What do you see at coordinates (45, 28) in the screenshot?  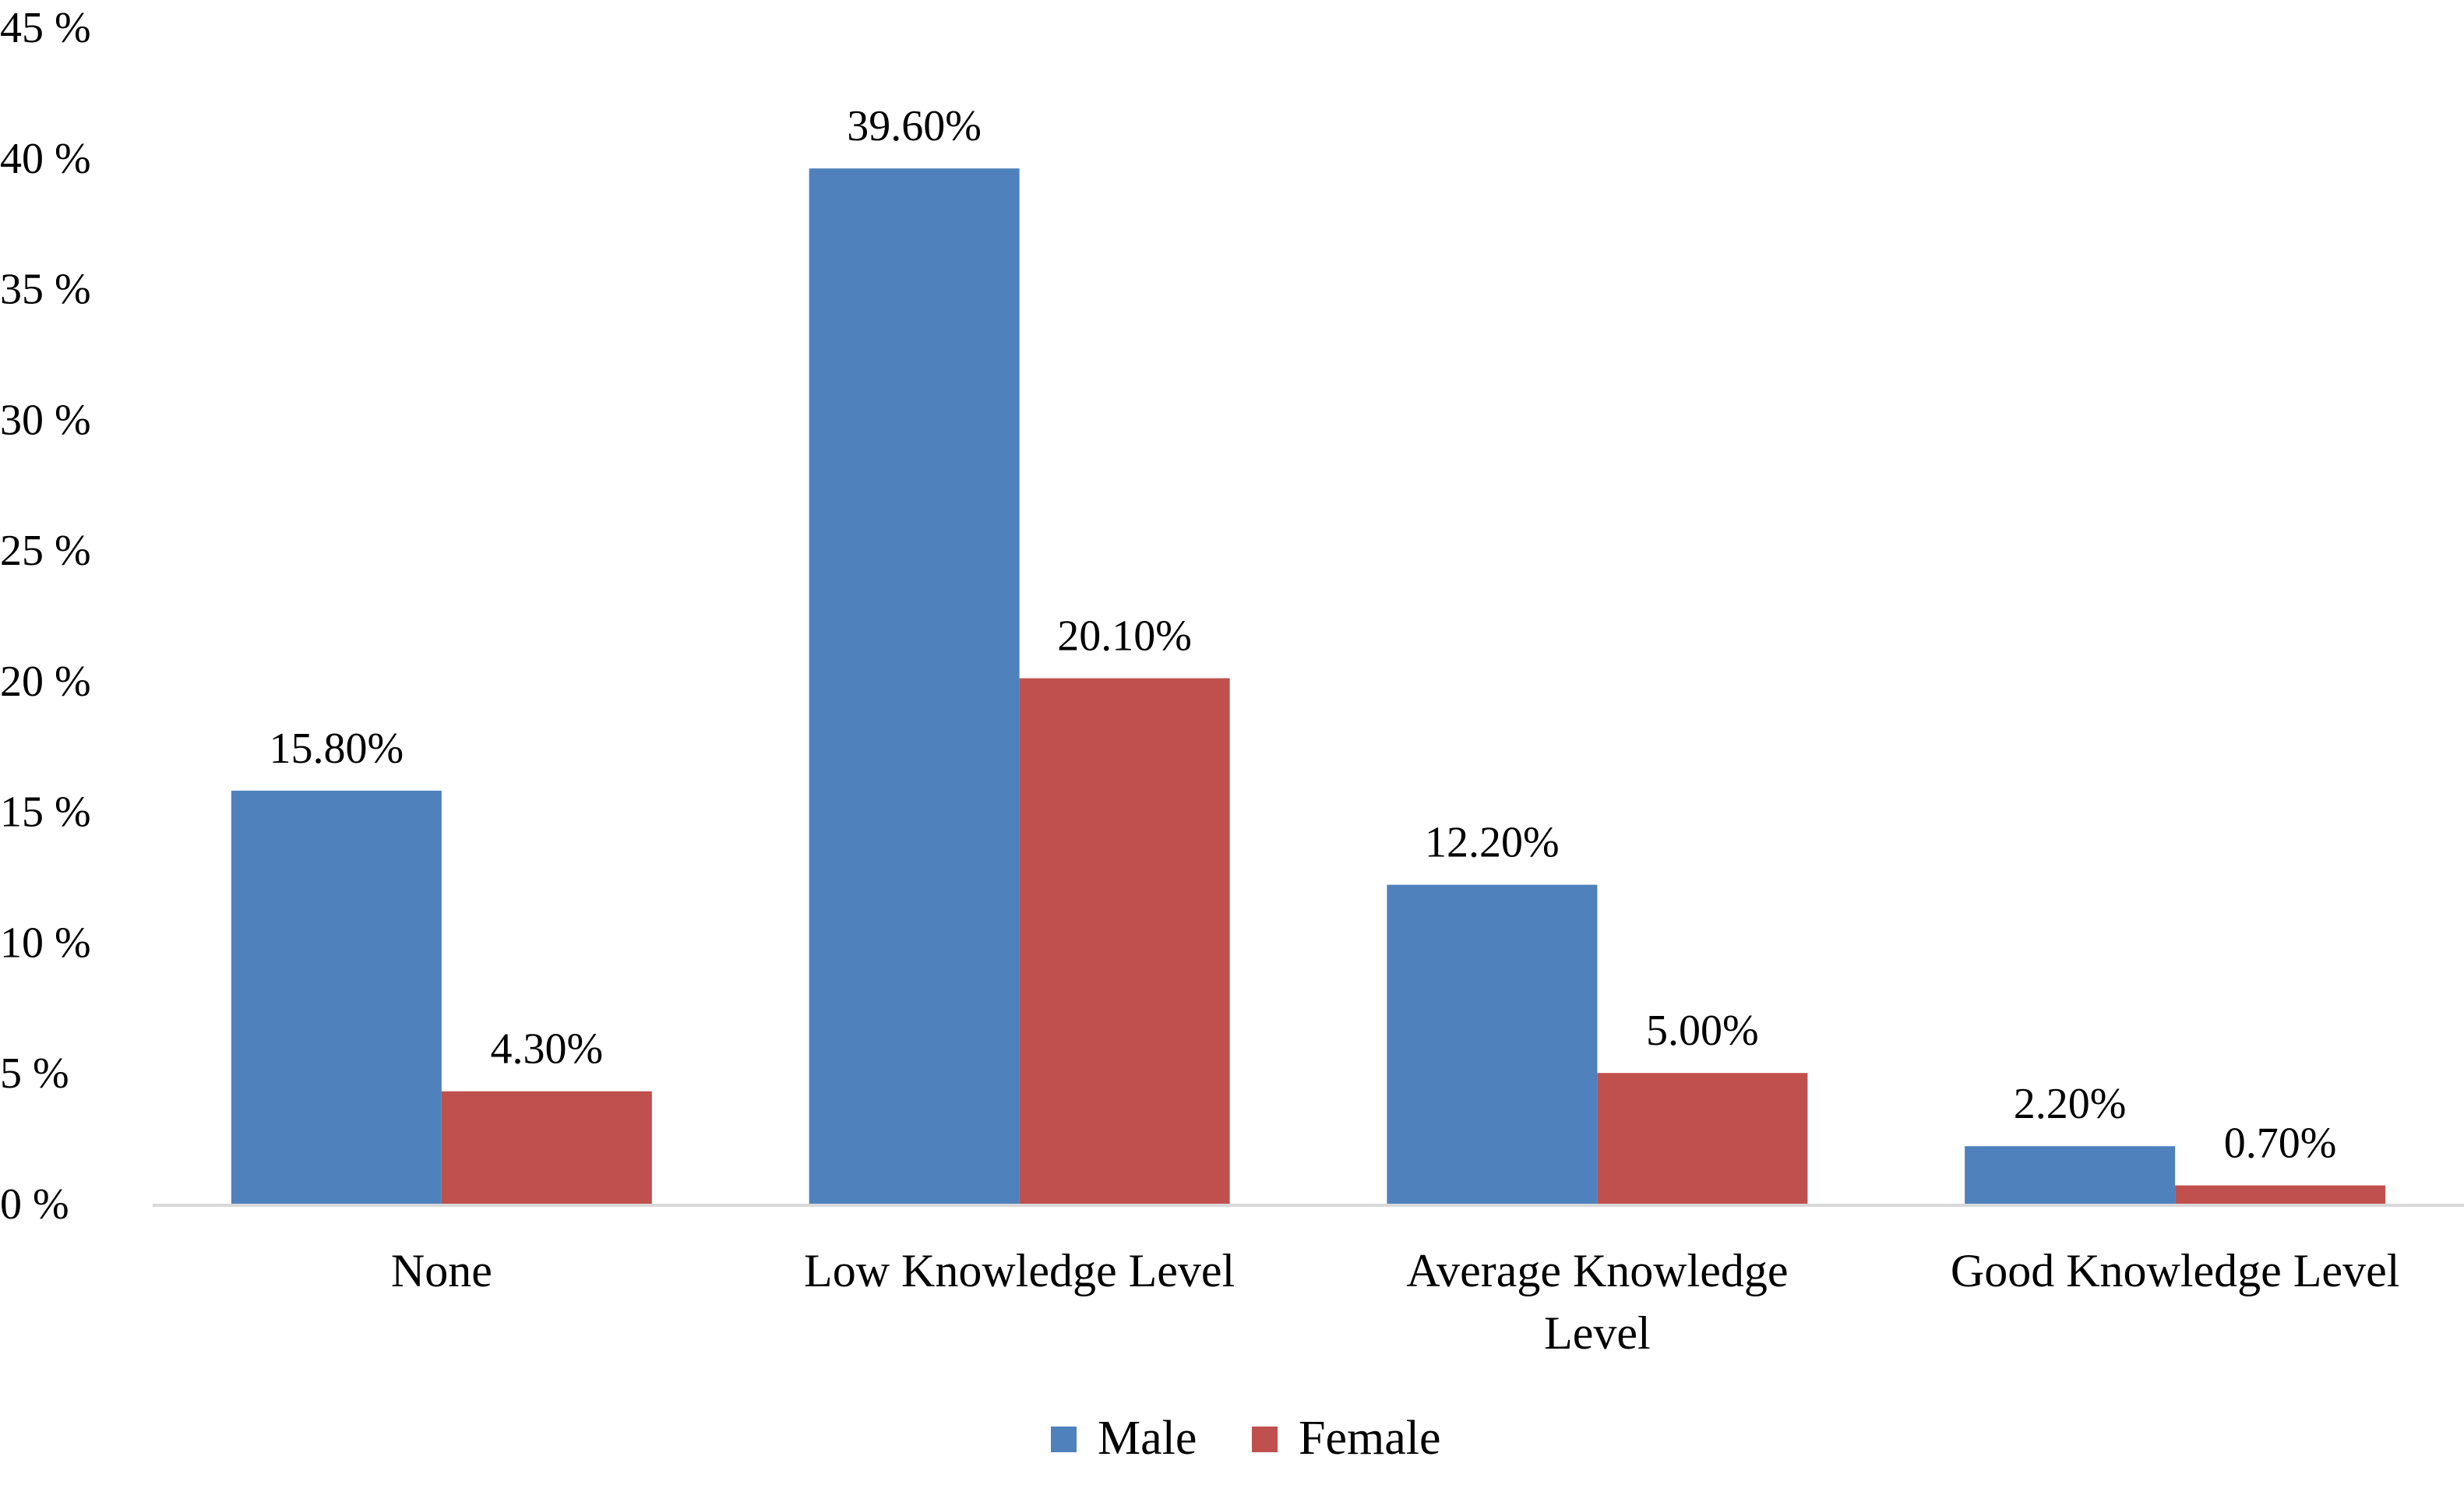 I see `y-tick-label: 45 %` at bounding box center [45, 28].